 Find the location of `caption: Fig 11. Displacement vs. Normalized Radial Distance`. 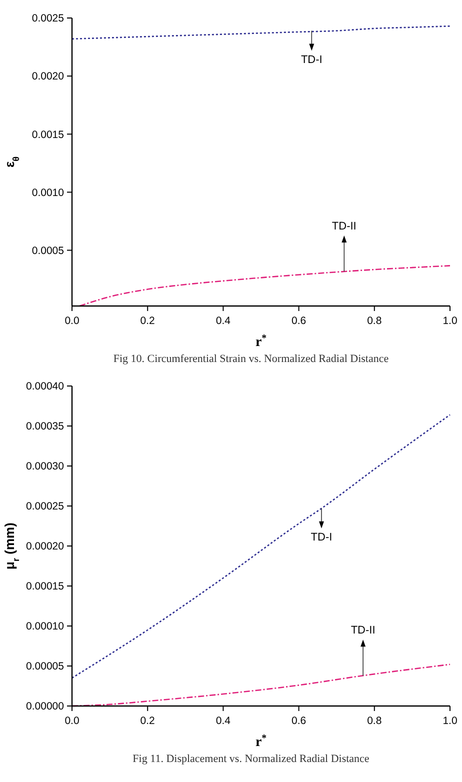

caption: Fig 11. Displacement vs. Normalized Radial Distance is located at coordinates (251, 759).